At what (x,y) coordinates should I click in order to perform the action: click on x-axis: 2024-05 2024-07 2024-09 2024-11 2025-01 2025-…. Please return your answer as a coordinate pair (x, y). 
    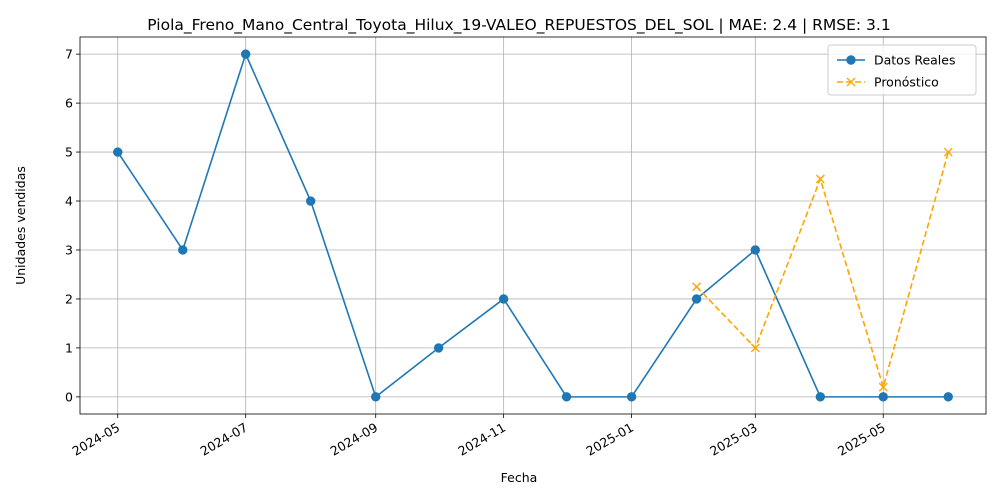
    Looking at the image, I should click on (479, 436).